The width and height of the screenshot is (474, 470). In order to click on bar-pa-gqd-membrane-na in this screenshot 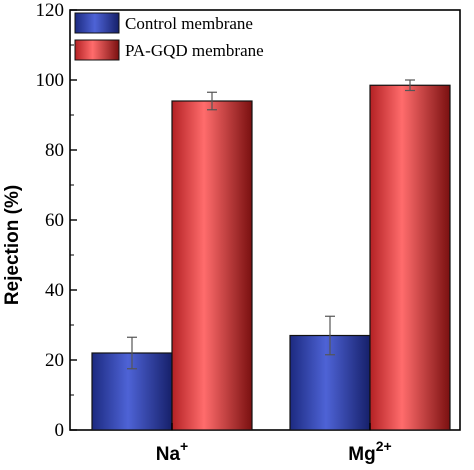, I will do `click(212, 265)`.